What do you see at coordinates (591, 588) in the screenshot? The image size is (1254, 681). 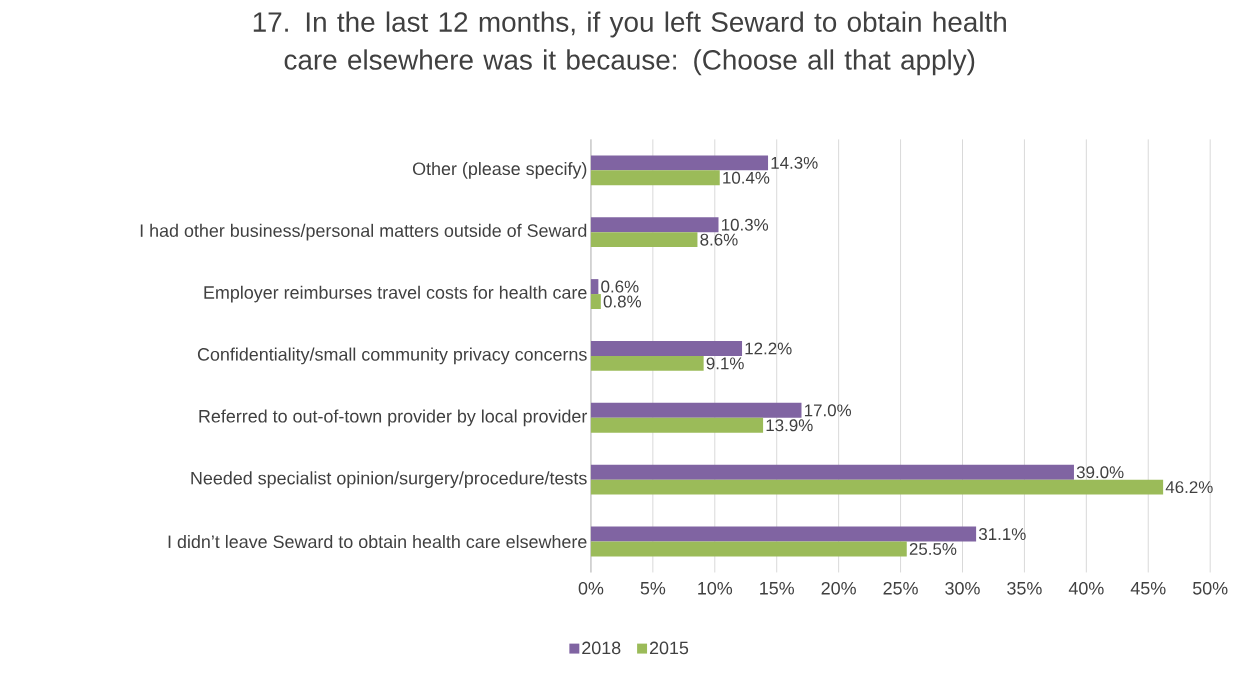 I see `x-tick-label: 0%` at bounding box center [591, 588].